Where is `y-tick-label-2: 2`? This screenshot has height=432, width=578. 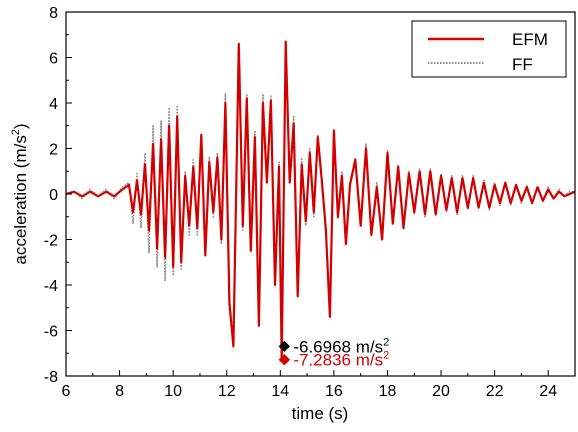 y-tick-label-2: 2 is located at coordinates (53, 150).